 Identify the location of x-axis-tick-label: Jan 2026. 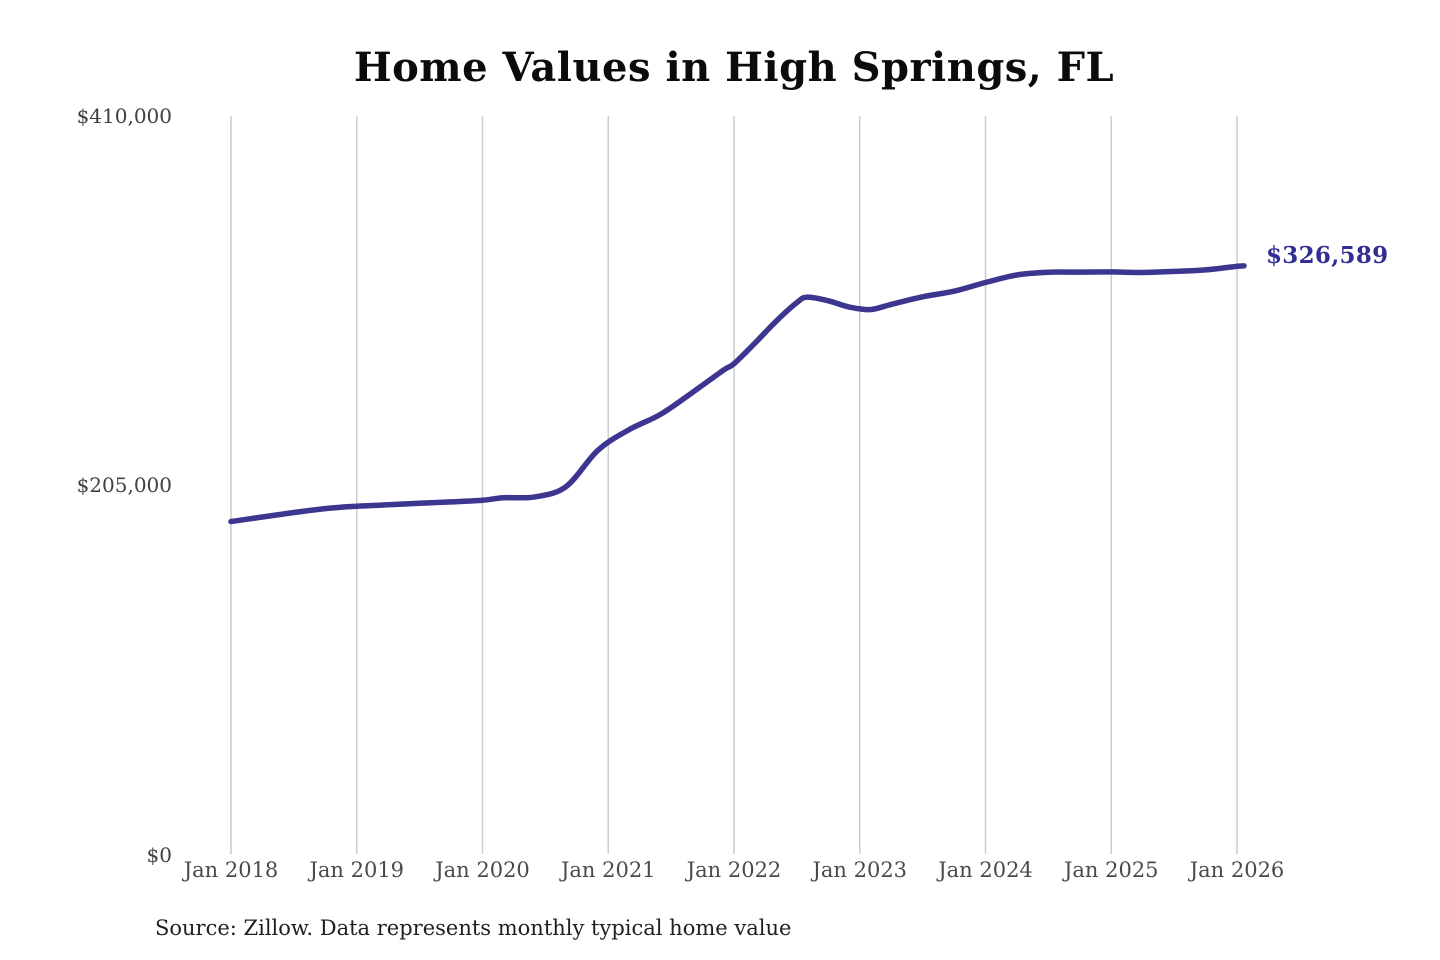
(1237, 870).